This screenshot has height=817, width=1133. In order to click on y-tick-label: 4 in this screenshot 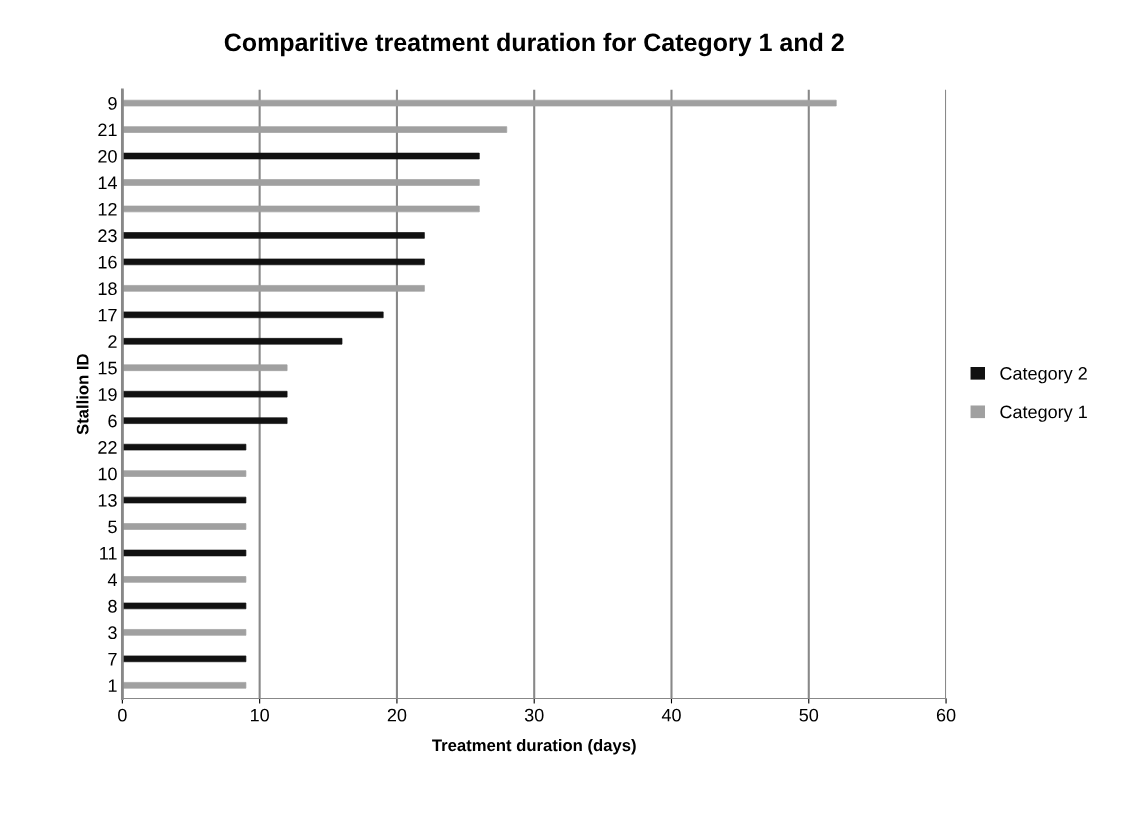, I will do `click(112, 579)`.